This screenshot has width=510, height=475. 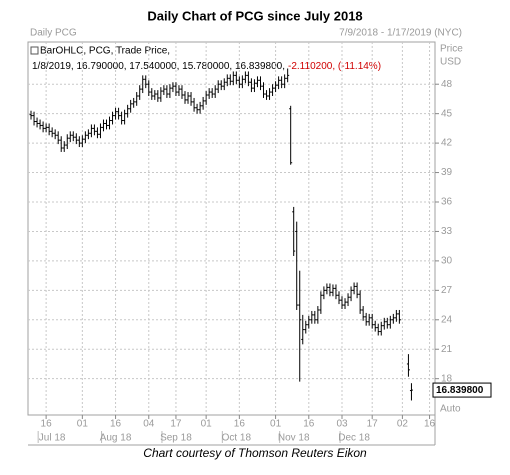 I want to click on month-label: Nov 18, so click(x=294, y=438).